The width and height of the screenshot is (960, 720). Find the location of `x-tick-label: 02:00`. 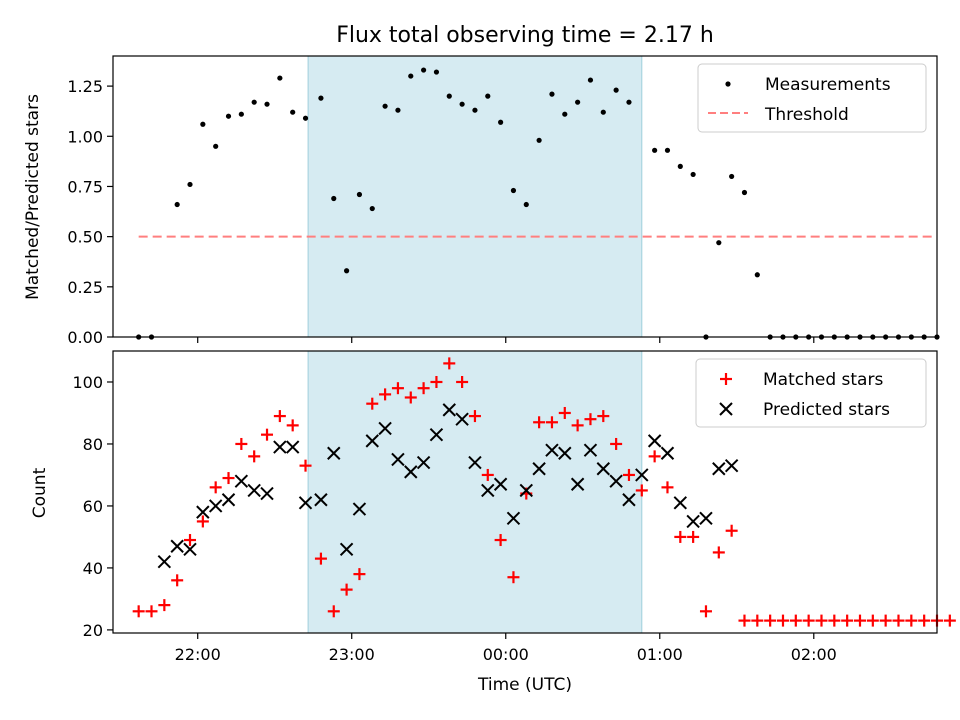

x-tick-label: 02:00 is located at coordinates (814, 654).